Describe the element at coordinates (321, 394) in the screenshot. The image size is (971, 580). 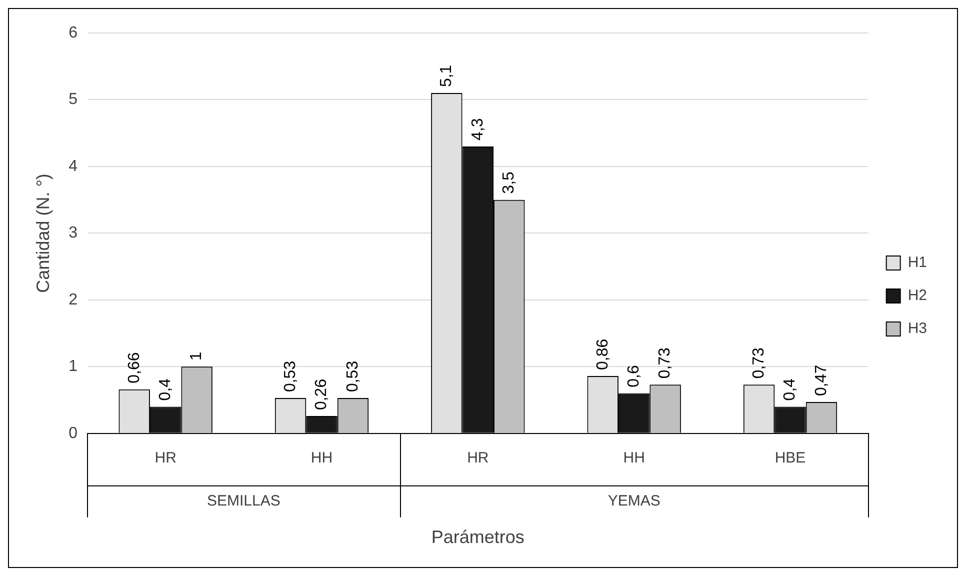
I see `data-label: 0,26` at that location.